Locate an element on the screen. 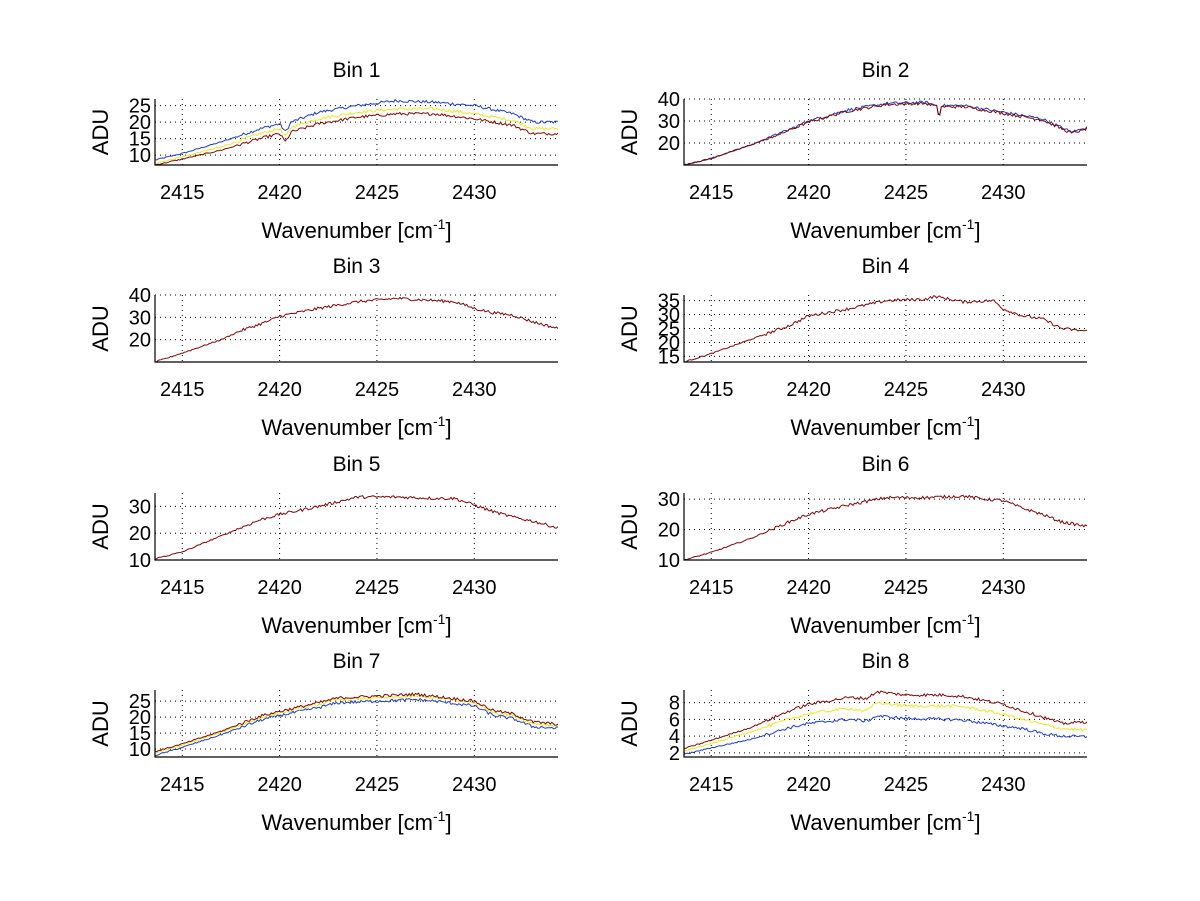 This screenshot has height=901, width=1200. subplot-title: Bin 1 is located at coordinates (357, 70).